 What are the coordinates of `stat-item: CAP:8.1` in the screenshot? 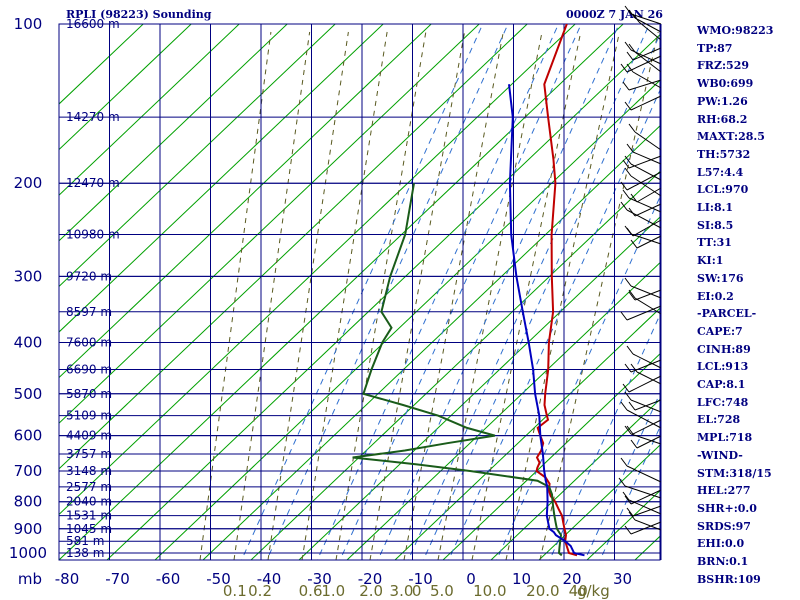 It's located at (721, 385).